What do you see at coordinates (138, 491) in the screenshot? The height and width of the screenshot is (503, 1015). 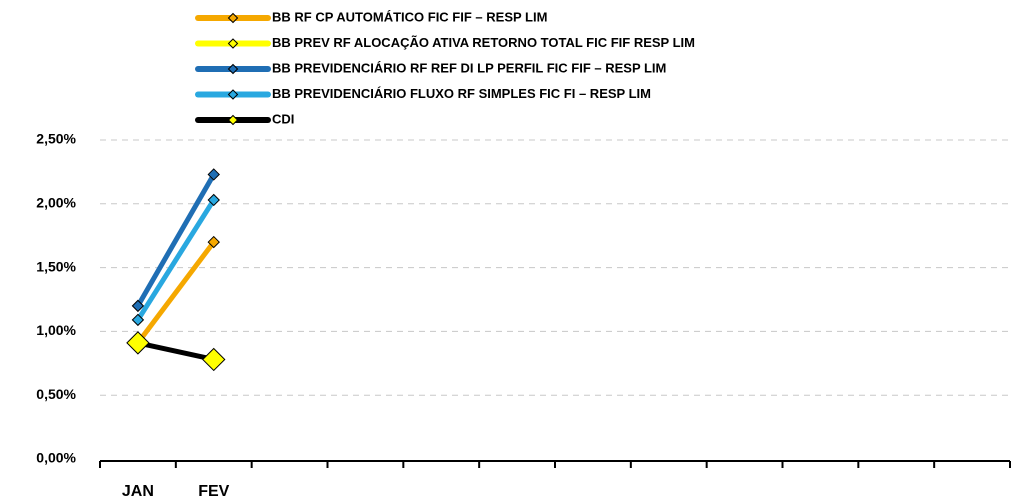 I see `x-tick-label: JAN` at bounding box center [138, 491].